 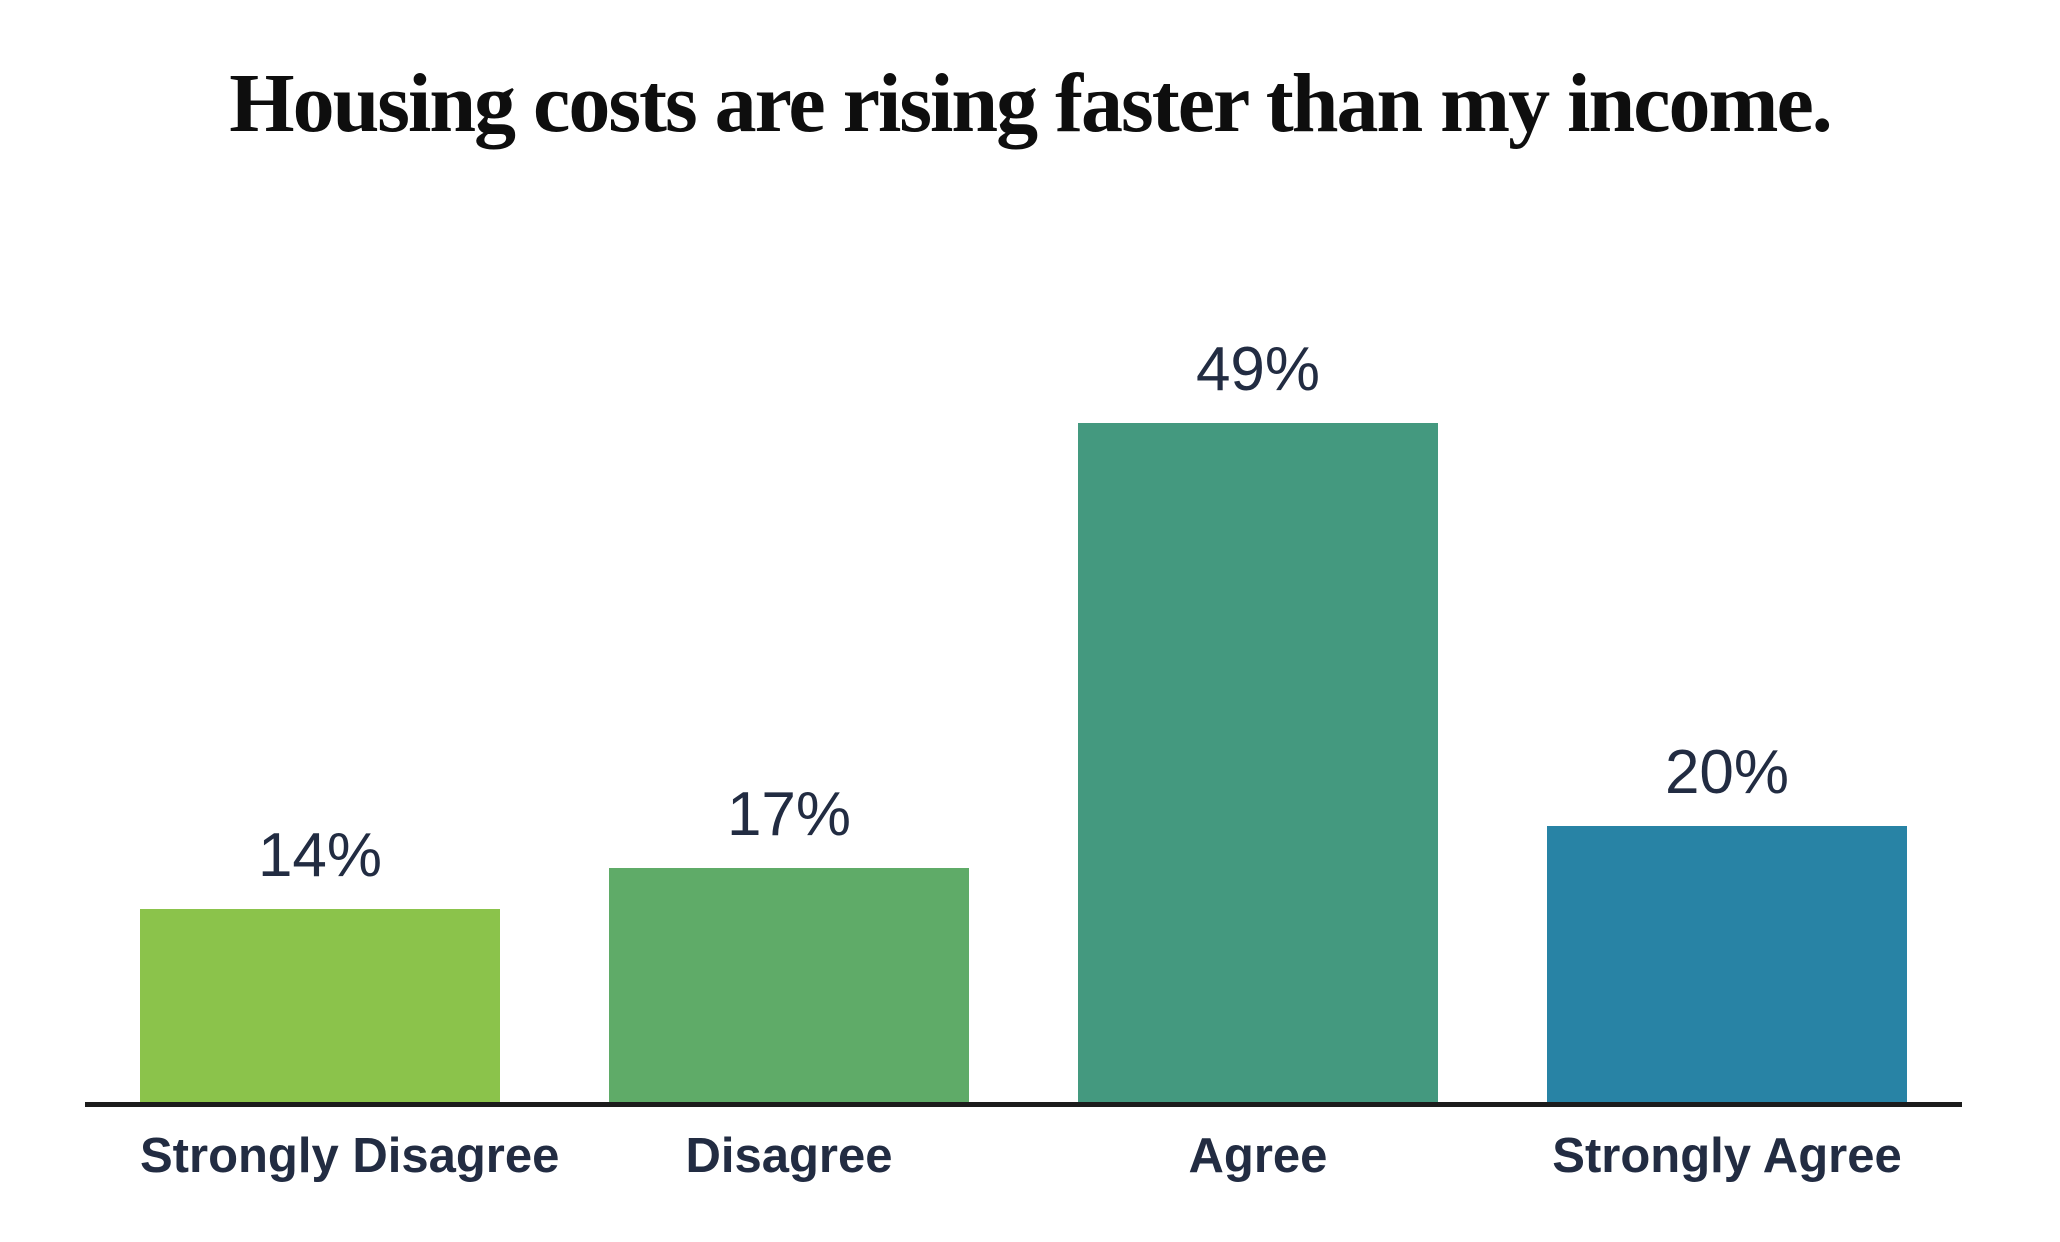 What do you see at coordinates (350, 1156) in the screenshot?
I see `x-axis-label-strongly-disagree: Strongly Disagree` at bounding box center [350, 1156].